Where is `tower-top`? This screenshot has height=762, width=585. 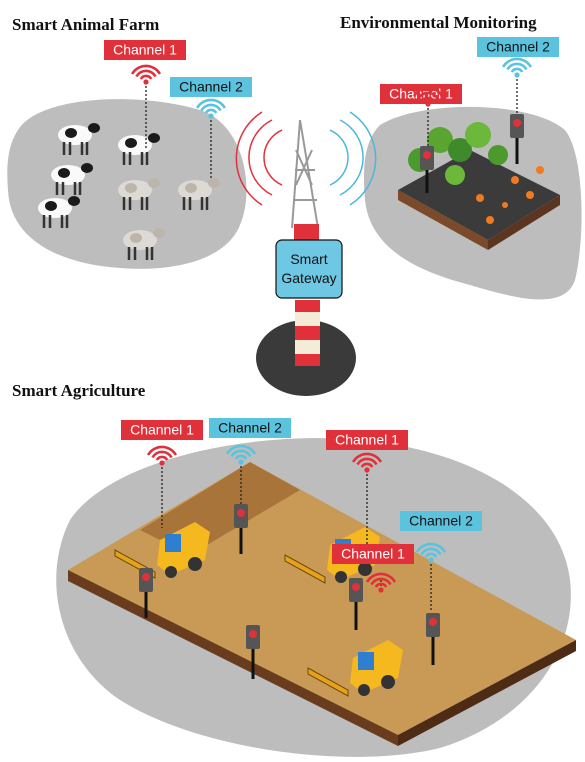
tower-top is located at coordinates (306, 232).